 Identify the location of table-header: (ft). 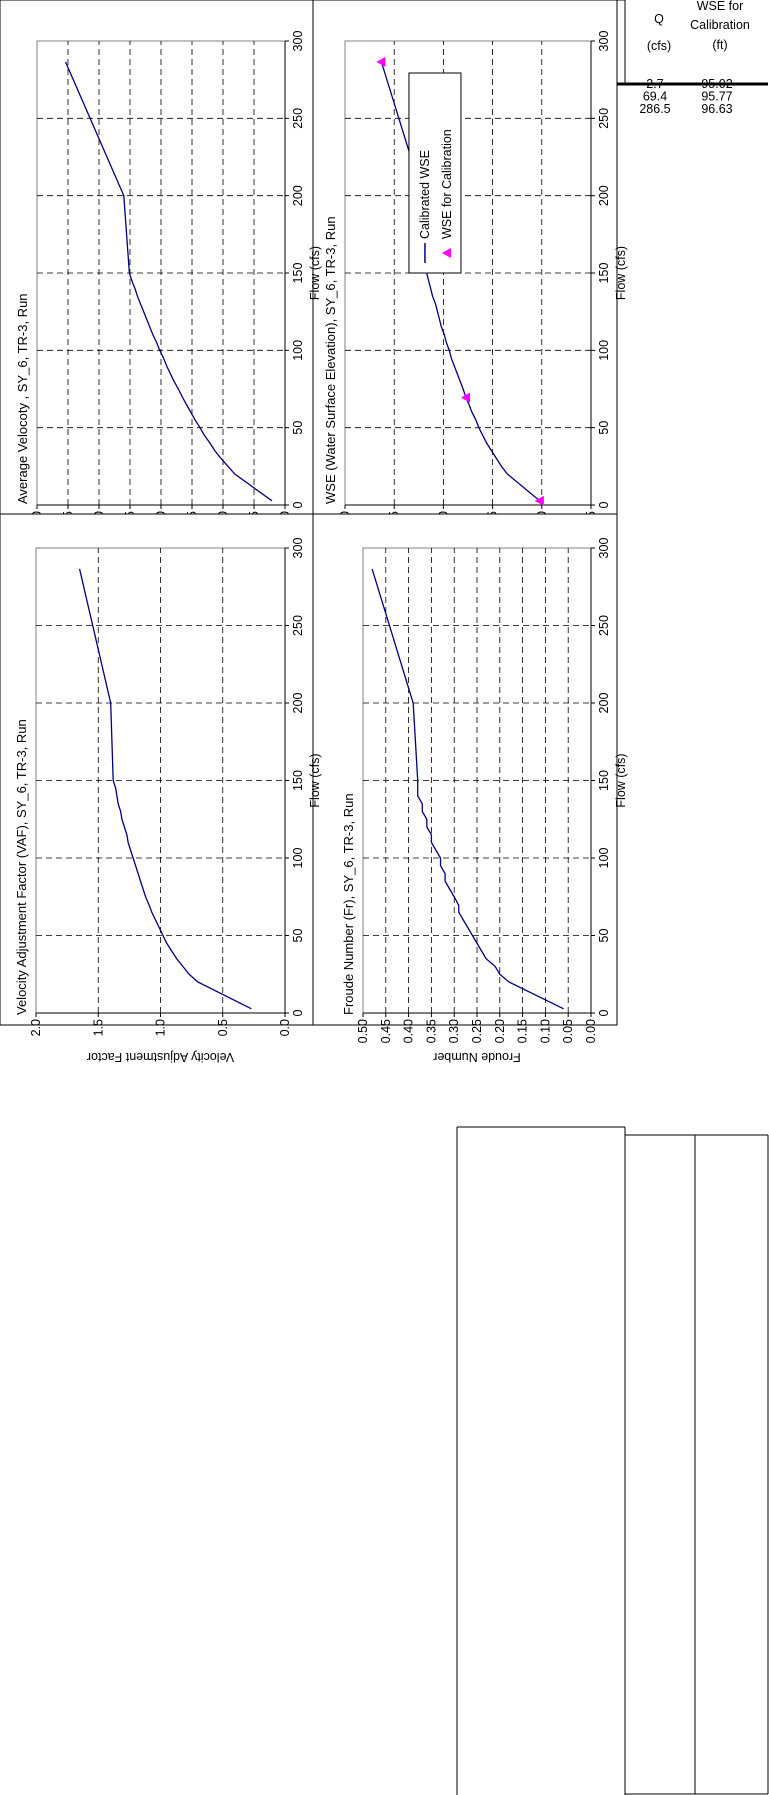
(719, 45).